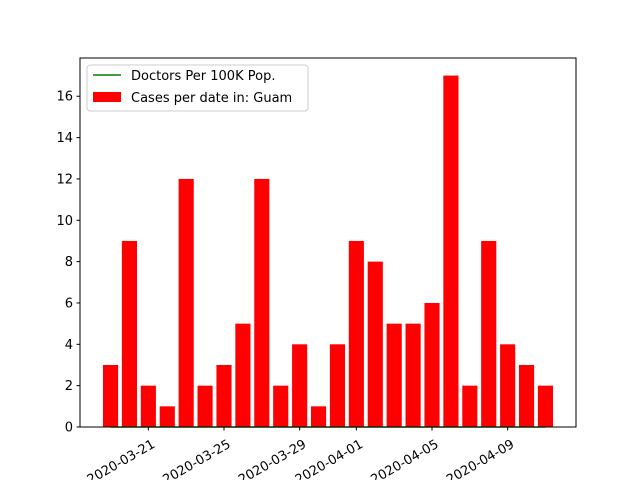  I want to click on y-tick-label: 16, so click(64, 97).